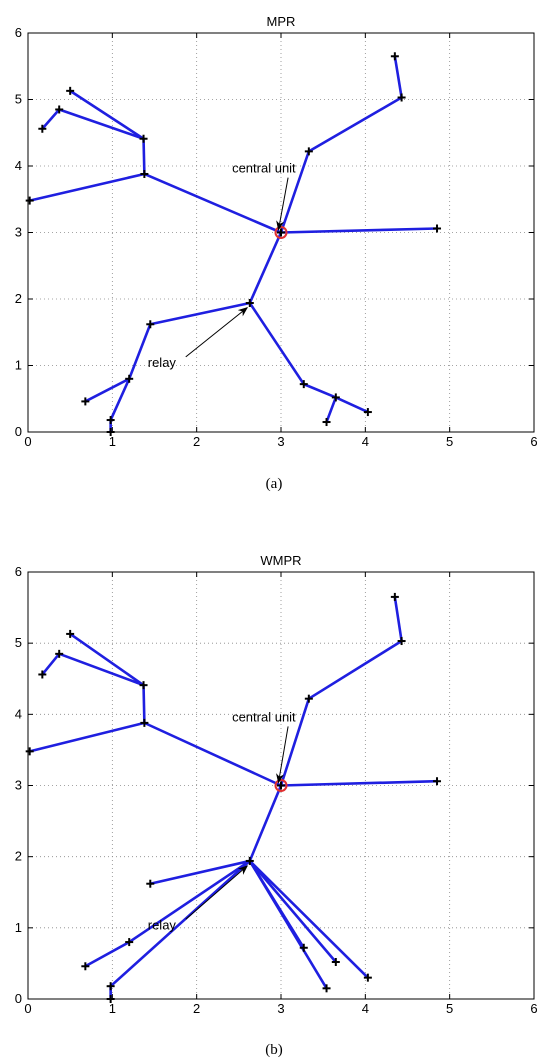  What do you see at coordinates (18, 713) in the screenshot?
I see `y-tick-label: 4` at bounding box center [18, 713].